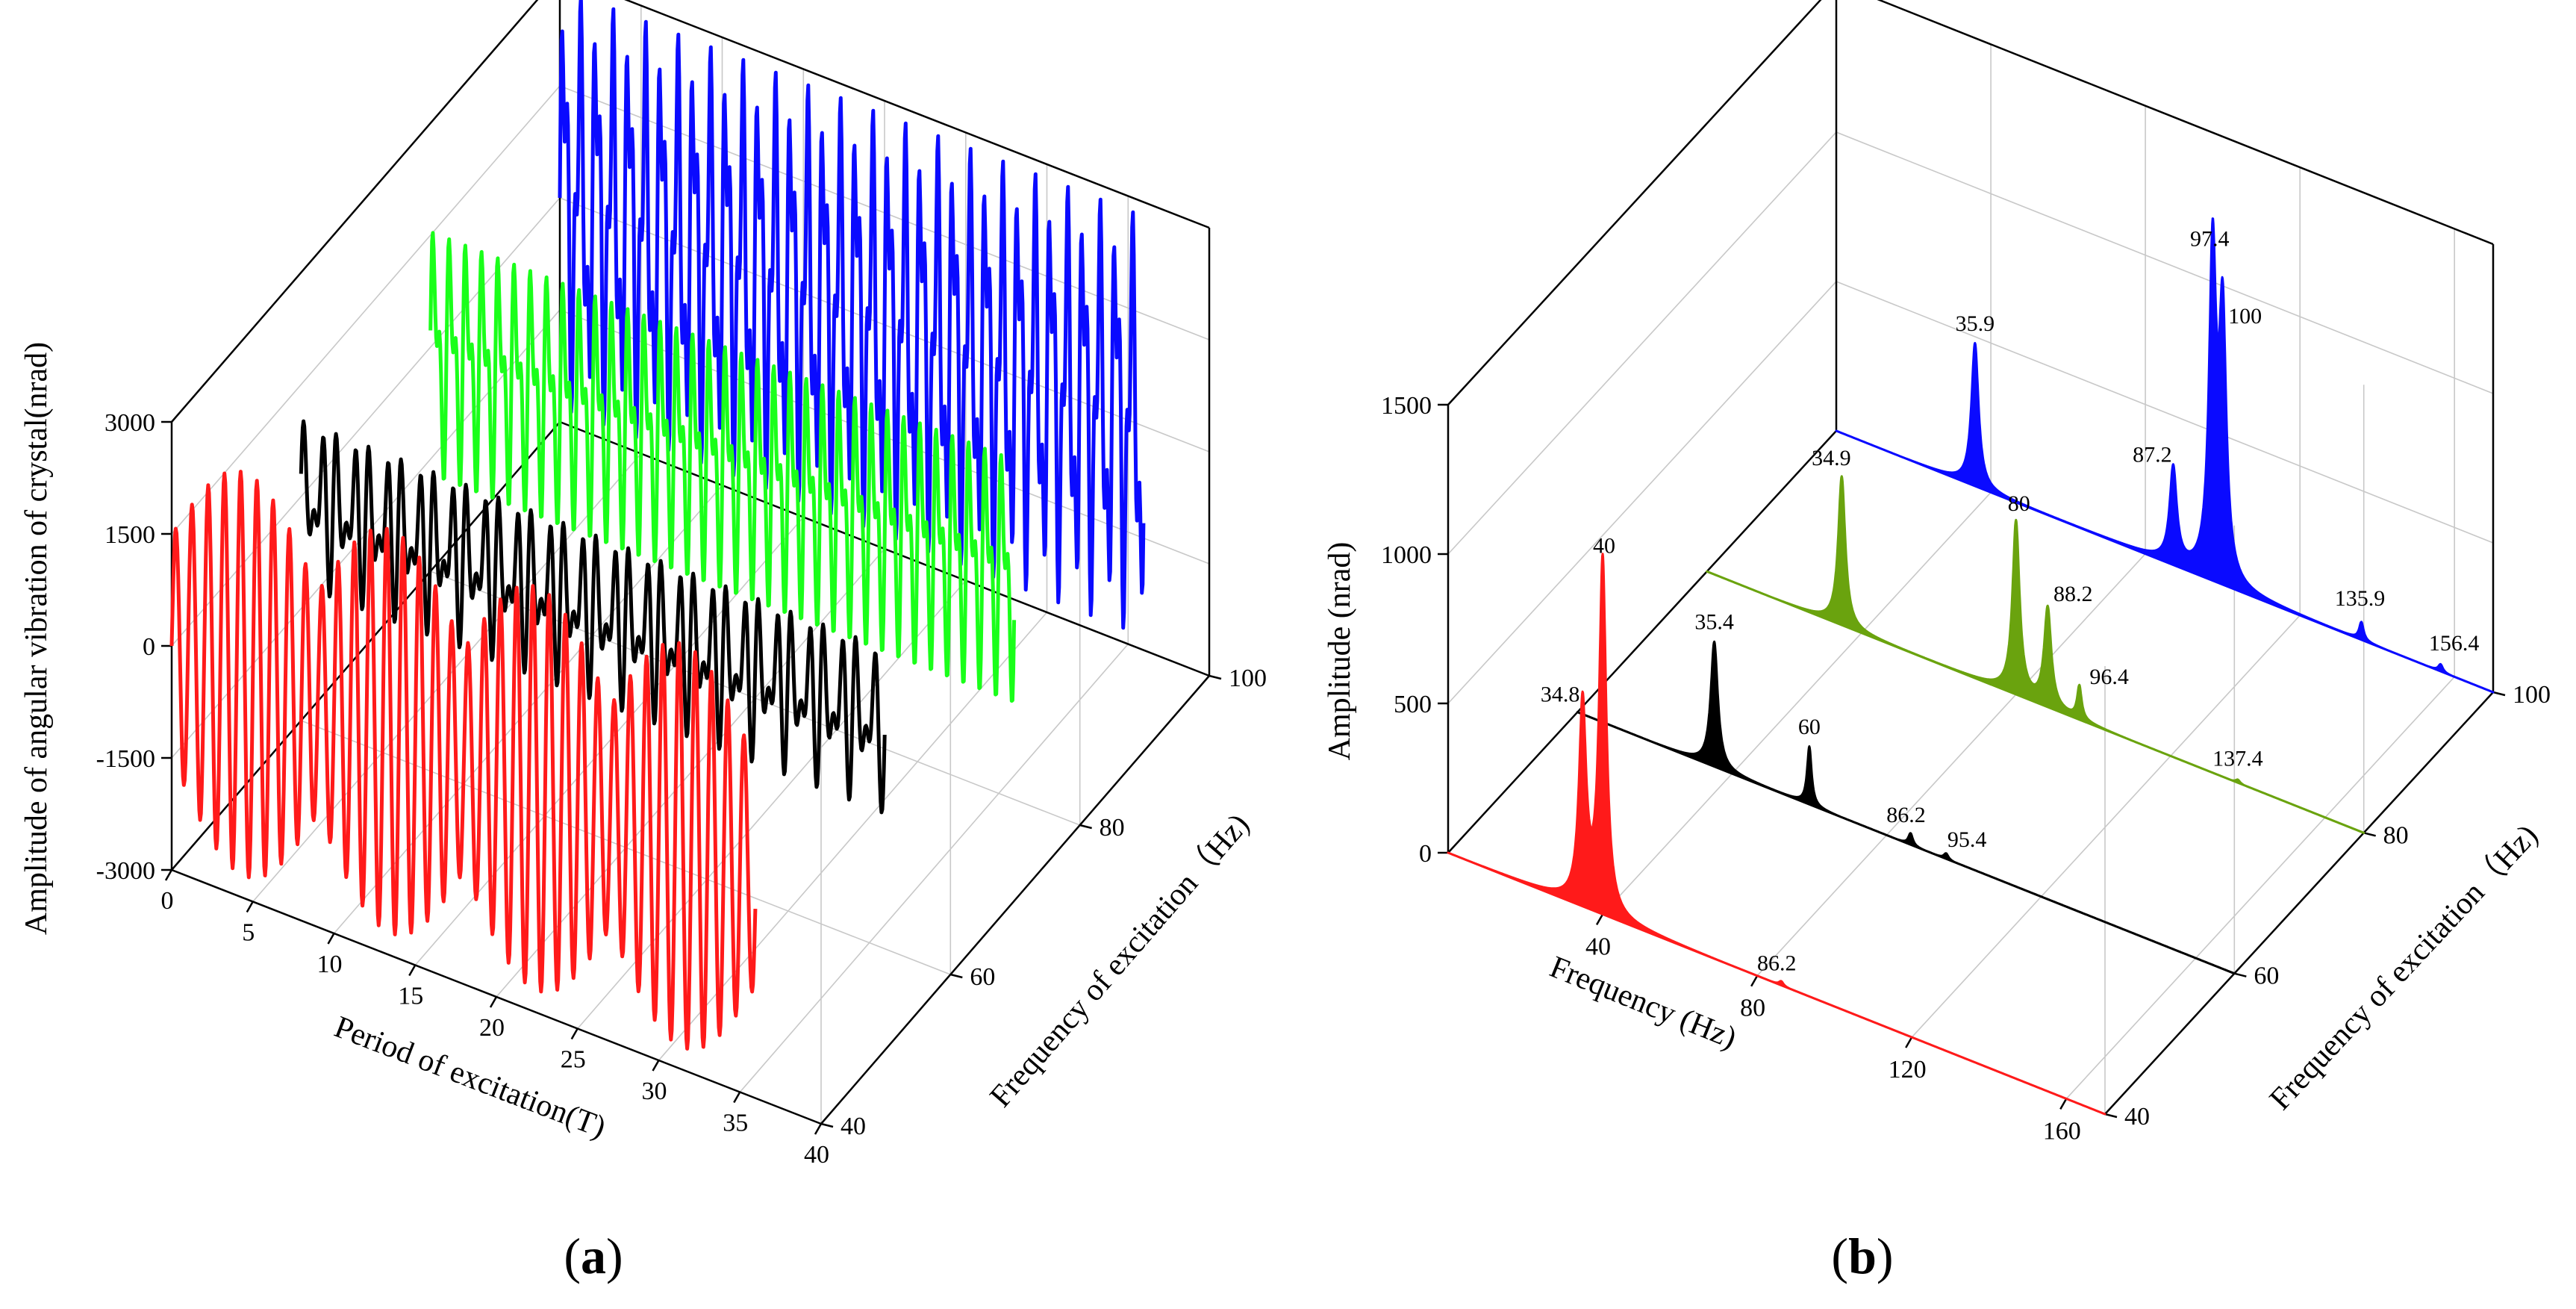 This screenshot has height=1309, width=2576. What do you see at coordinates (573, 1060) in the screenshot?
I see `x-tick-label: 25` at bounding box center [573, 1060].